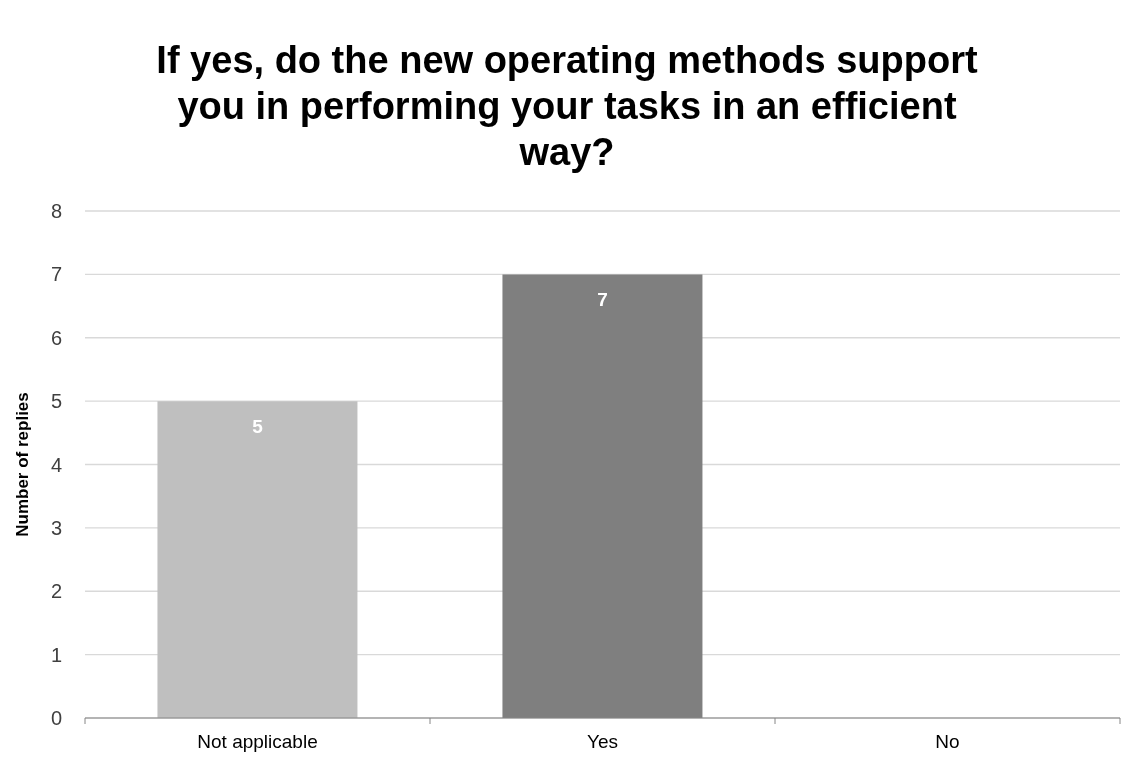 This screenshot has width=1134, height=765. Describe the element at coordinates (567, 106) in the screenshot. I see `chart-title: If yes, do the new operating methods support you in performing your tasks in an efficient way?` at that location.